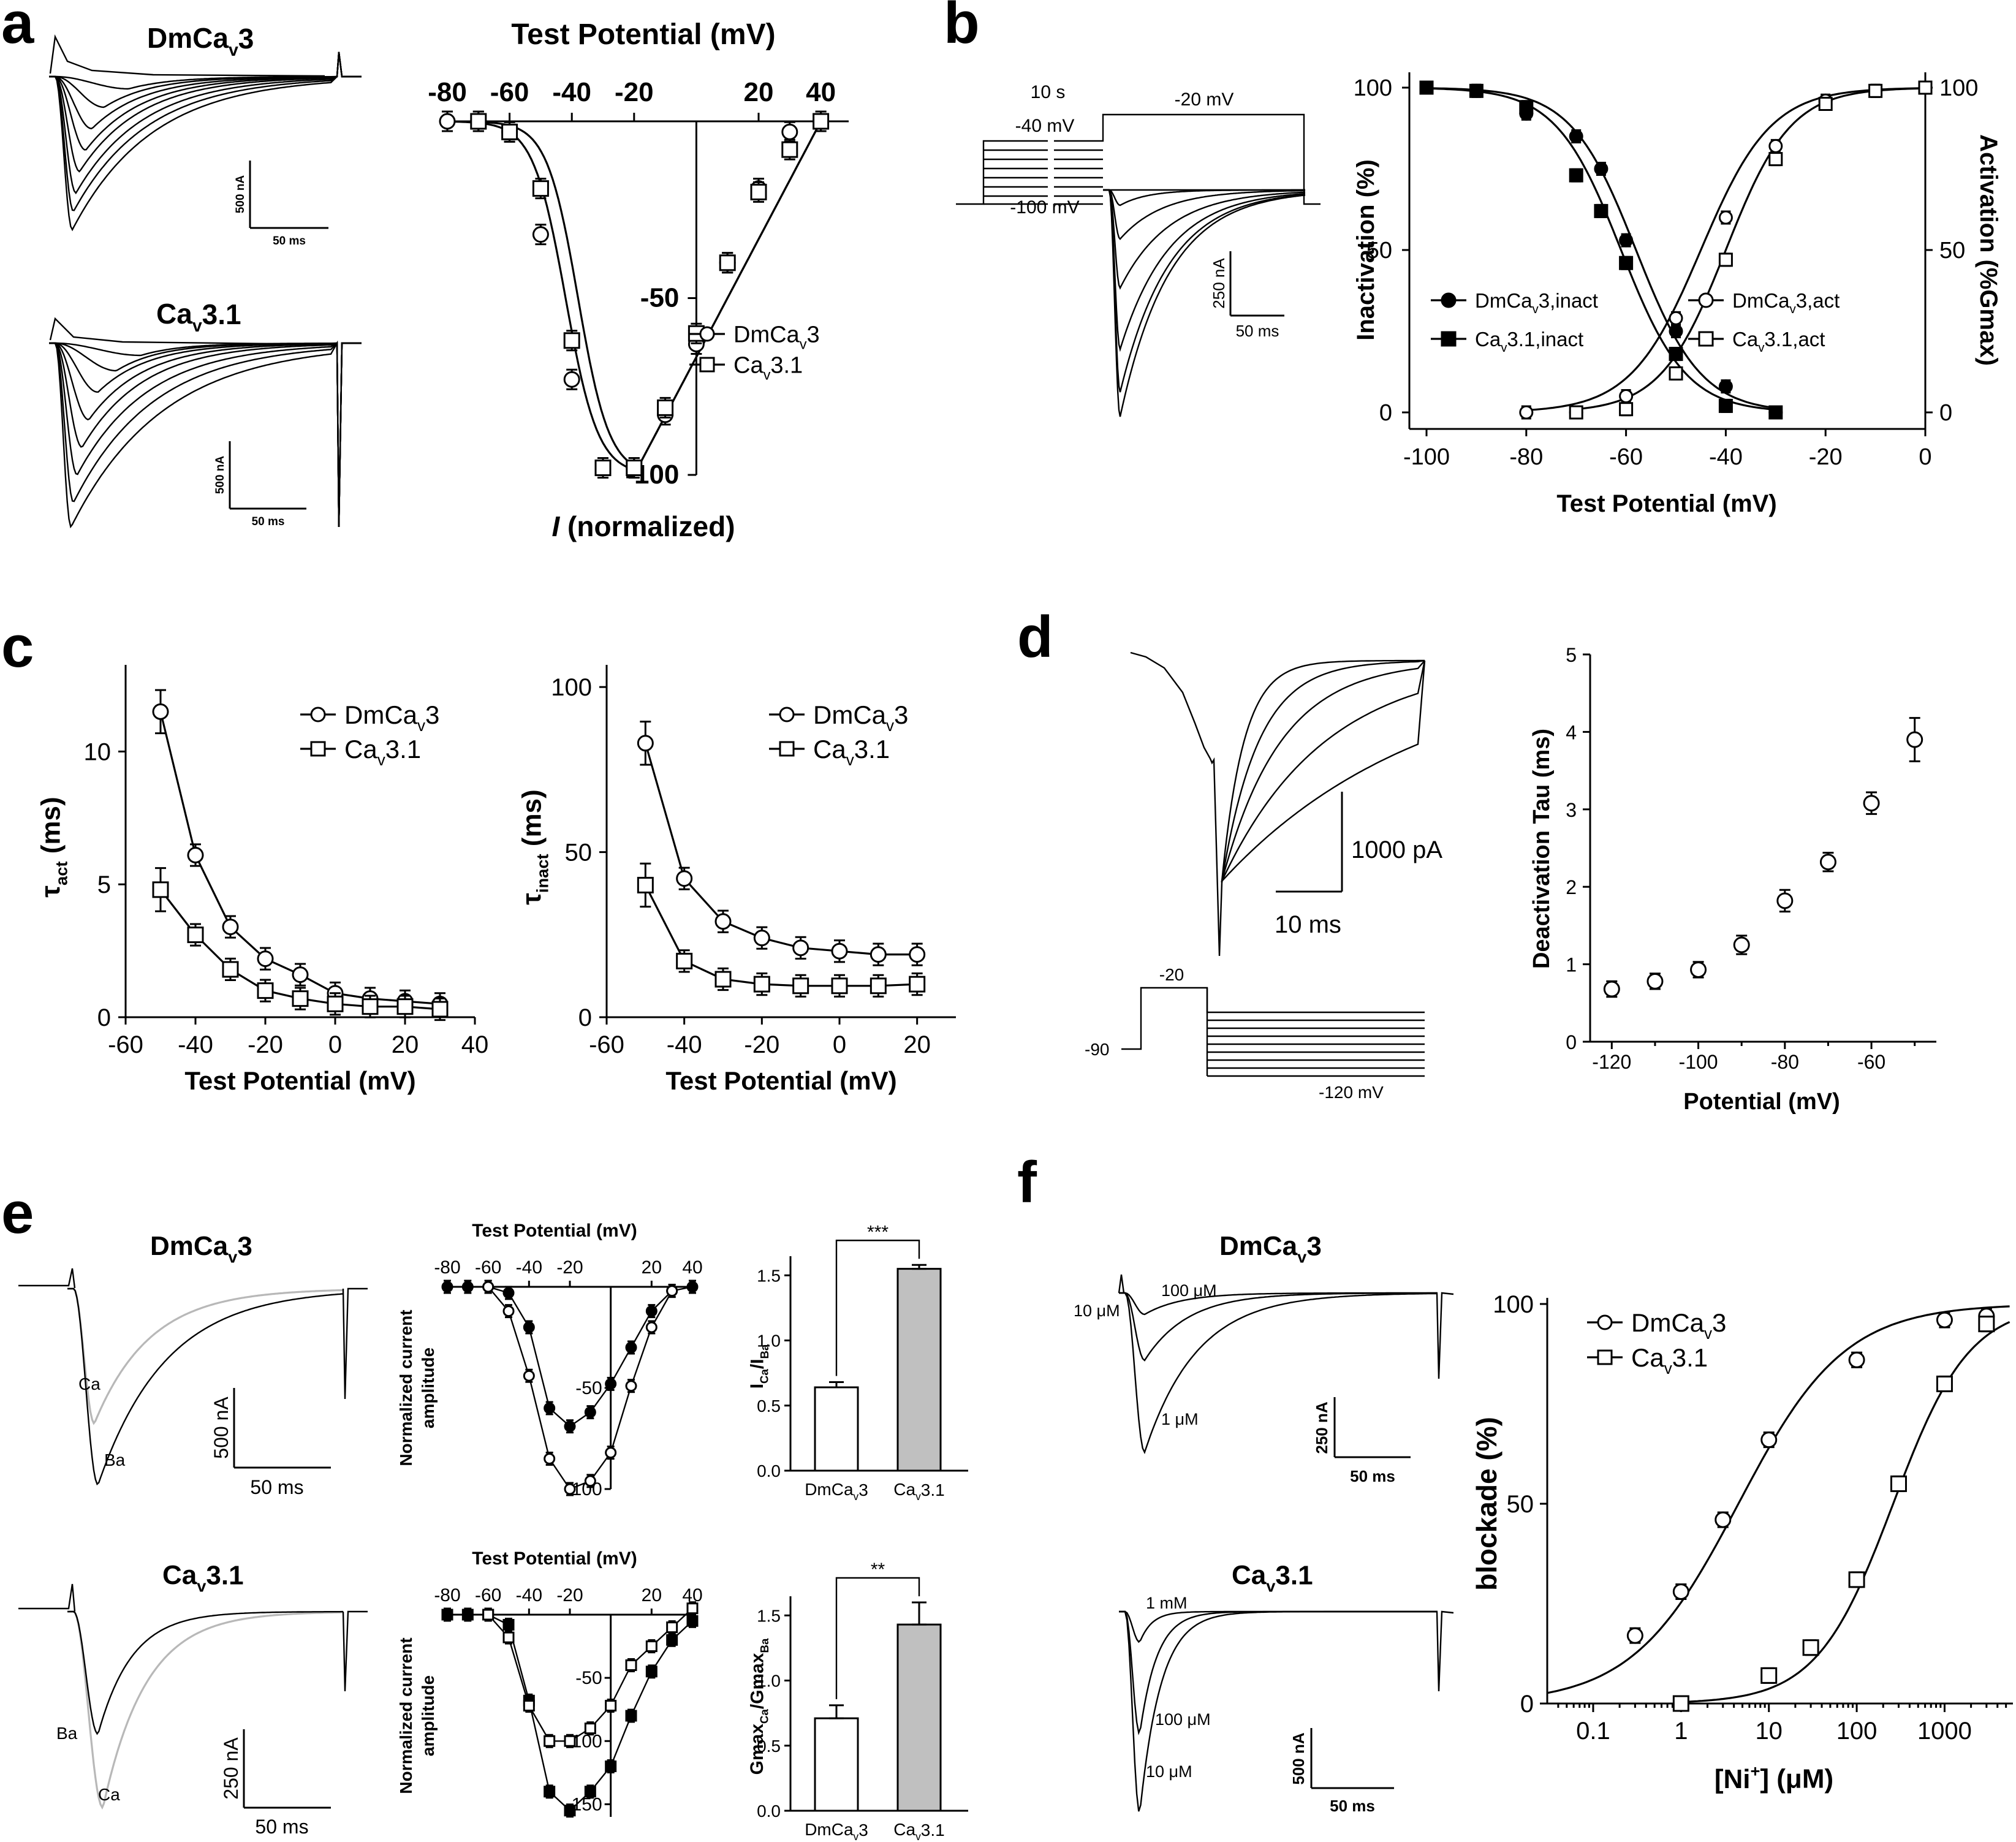 This screenshot has height=1842, width=2016. What do you see at coordinates (643, 526) in the screenshot?
I see `y-axis-title: I (normalized)` at bounding box center [643, 526].